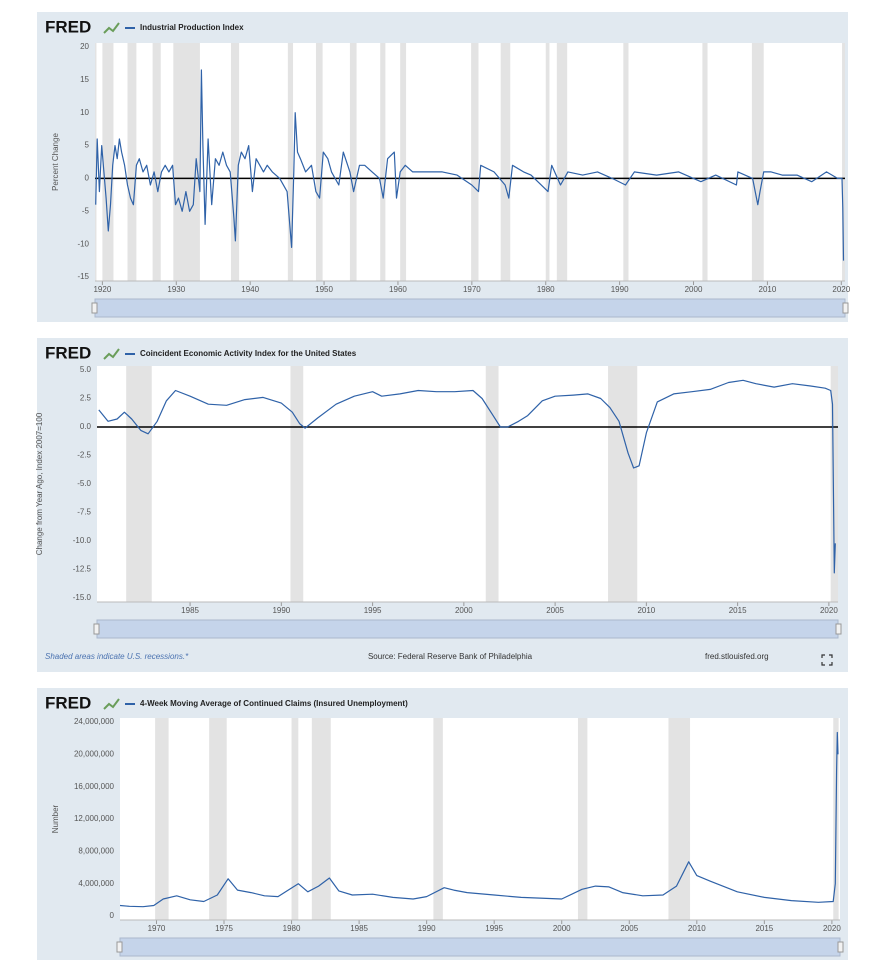 The height and width of the screenshot is (977, 888). I want to click on y-axis-label: Number, so click(55, 818).